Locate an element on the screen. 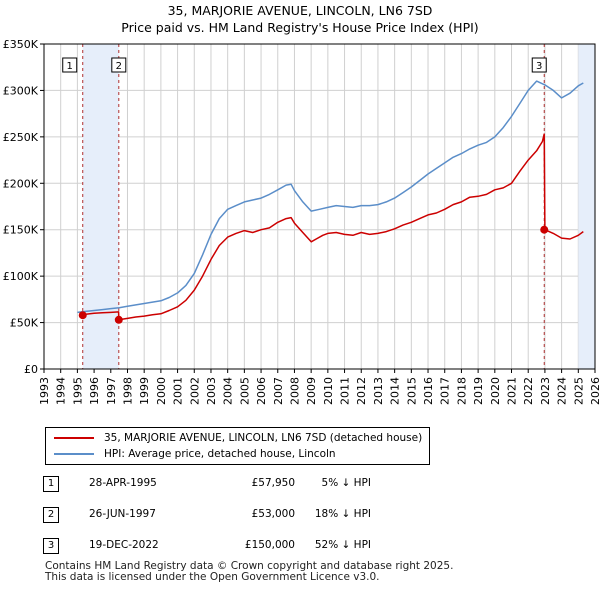 This screenshot has height=590, width=600. x-tick-label: 1993 is located at coordinates (44, 391).